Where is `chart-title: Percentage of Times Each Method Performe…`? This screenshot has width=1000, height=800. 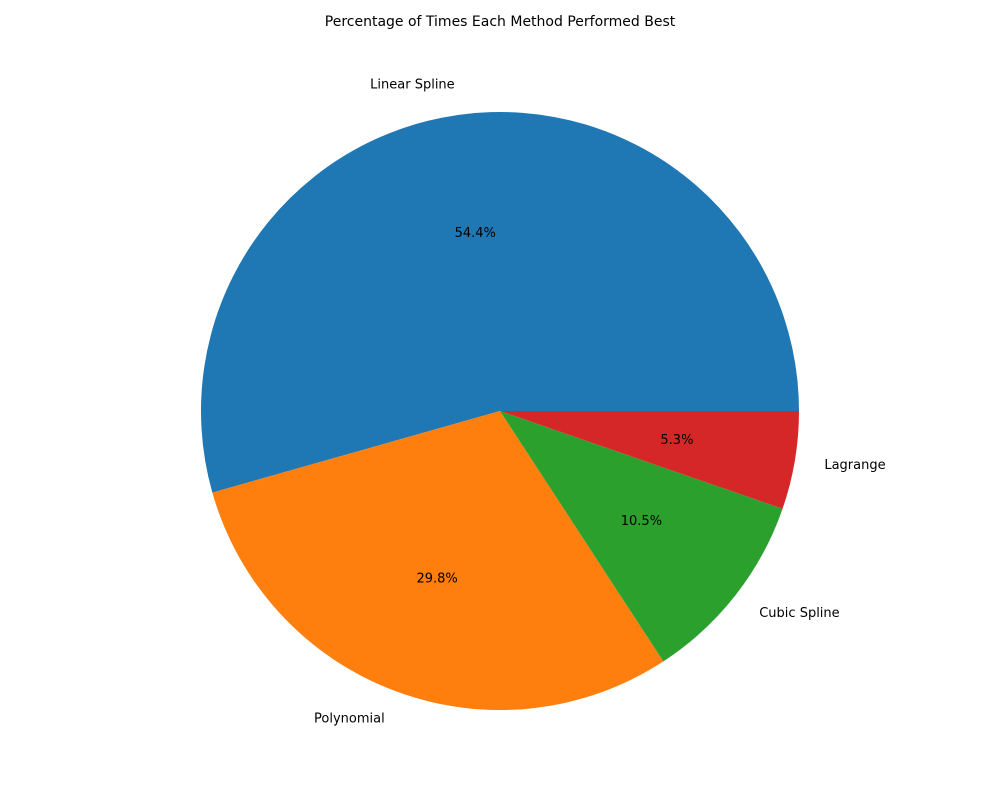
chart-title: Percentage of Times Each Method Performe… is located at coordinates (500, 22).